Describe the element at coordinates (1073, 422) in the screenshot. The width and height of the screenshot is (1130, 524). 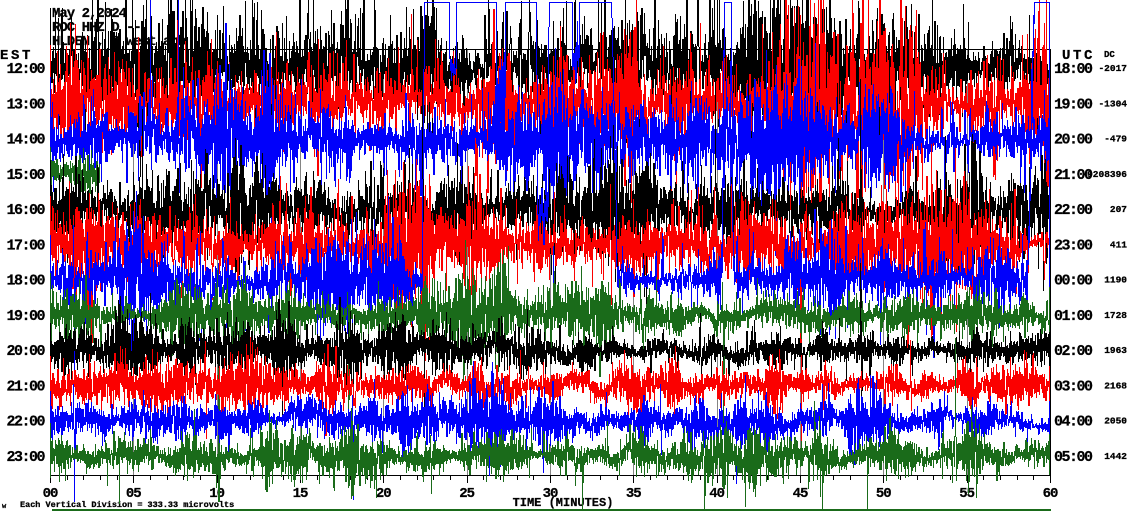
I see `svg-text: 04:00` at that location.